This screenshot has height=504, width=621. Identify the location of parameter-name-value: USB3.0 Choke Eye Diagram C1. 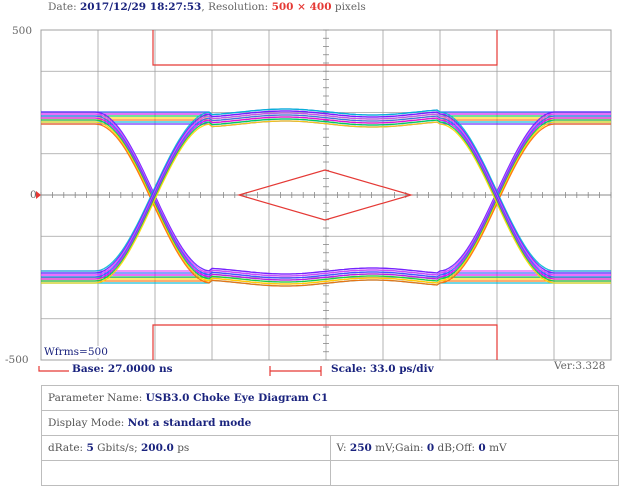
(237, 398).